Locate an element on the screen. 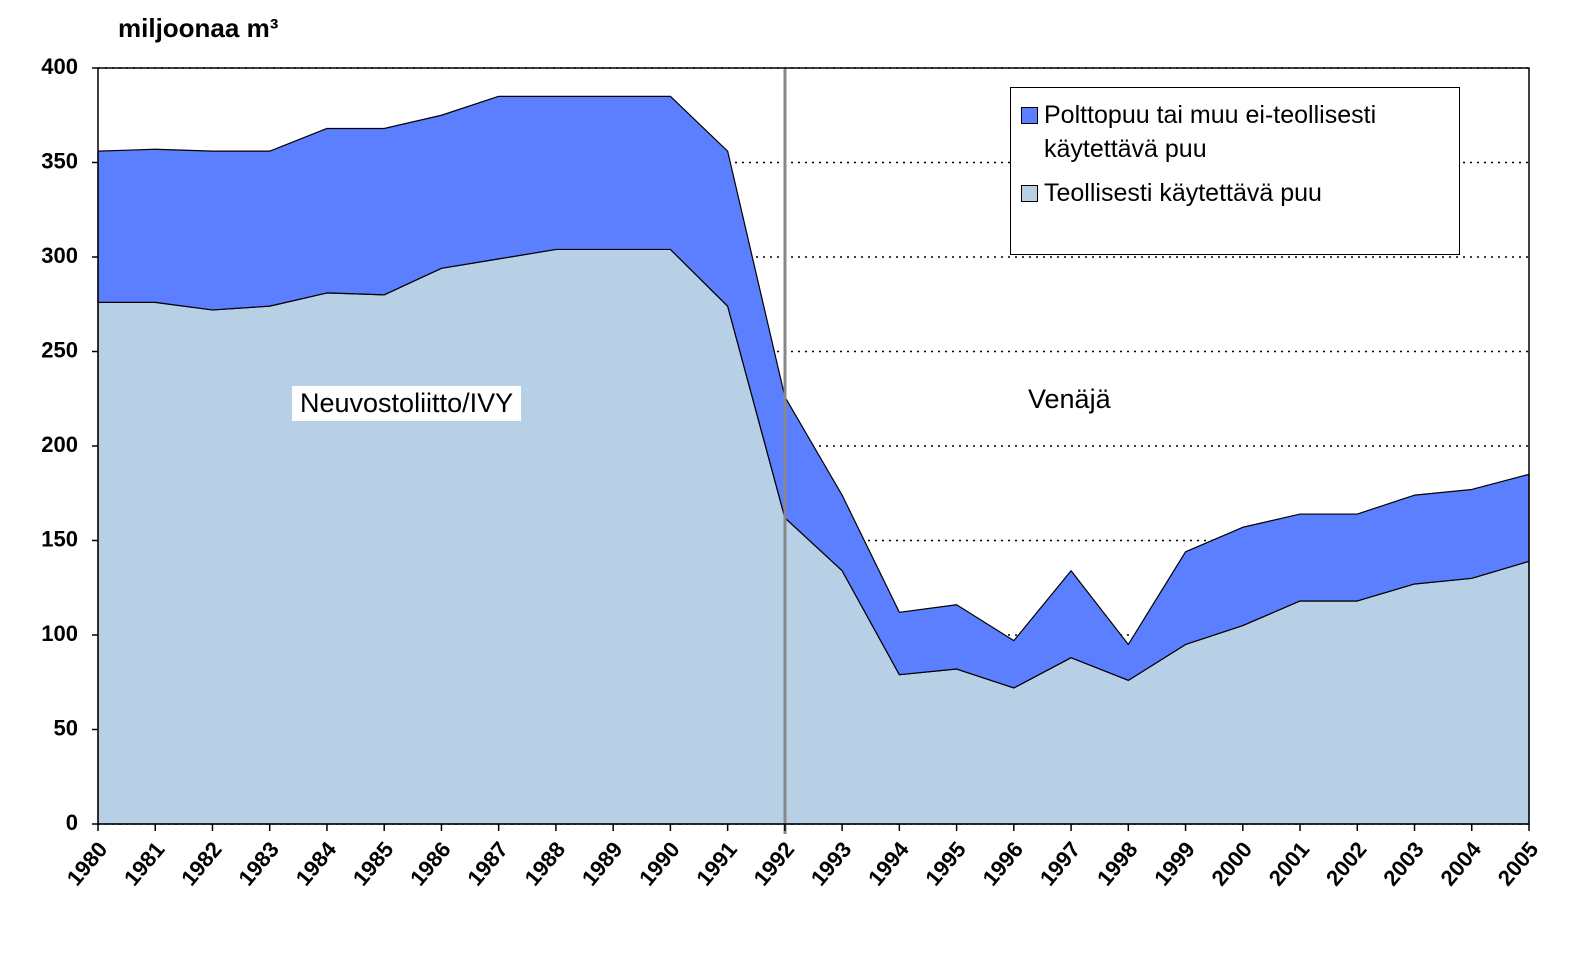  x-tick-label: 1982 is located at coordinates (201, 864).